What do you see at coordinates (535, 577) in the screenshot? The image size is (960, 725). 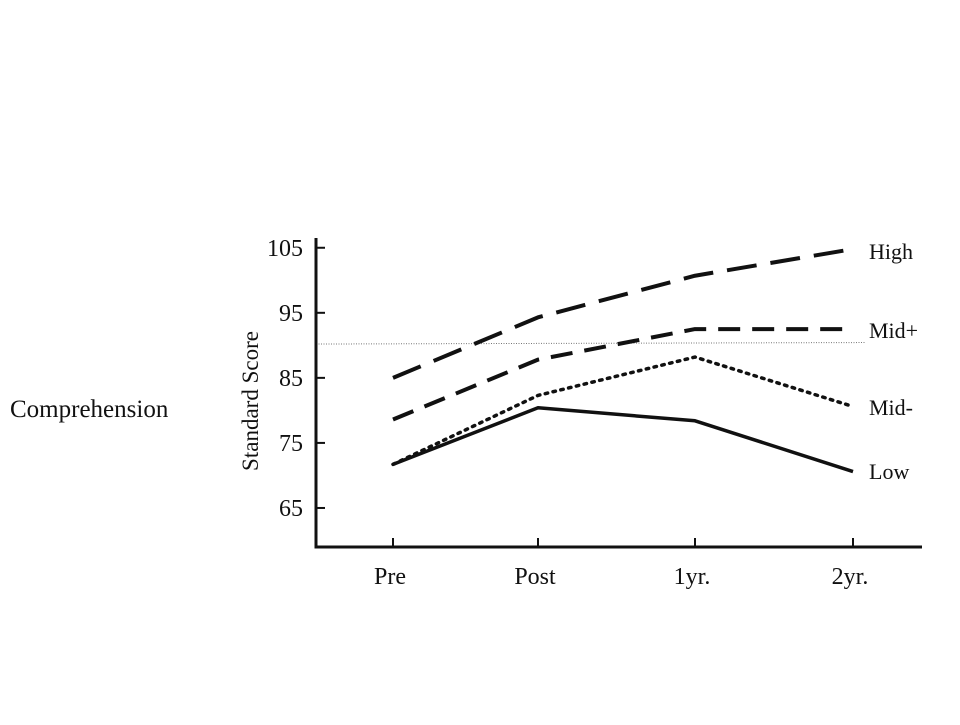 I see `x-tick-label-1: Post` at bounding box center [535, 577].